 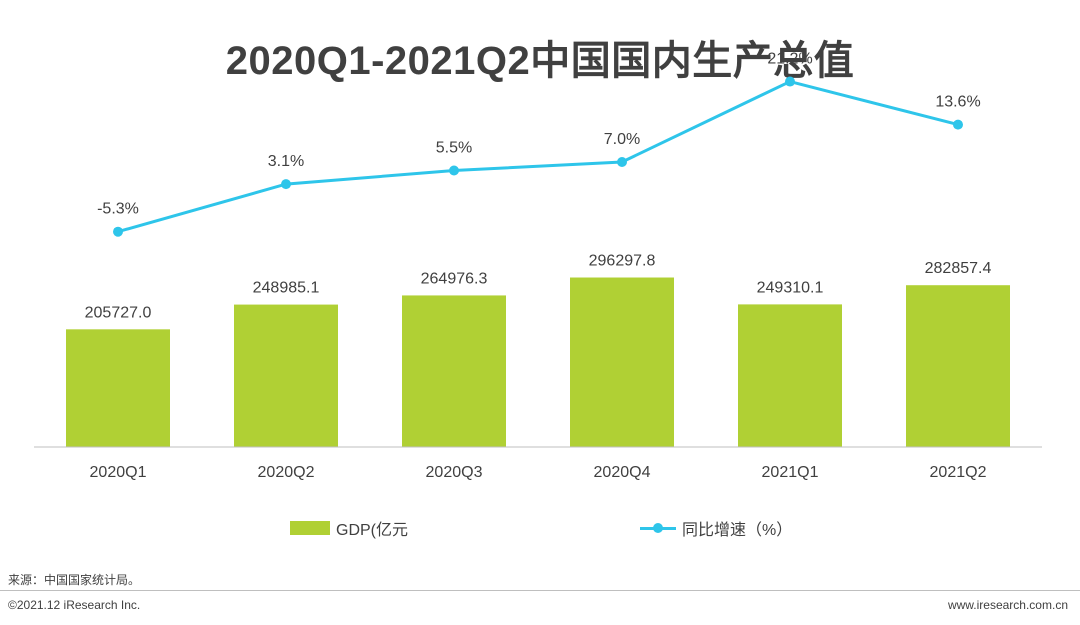 What do you see at coordinates (958, 124) in the screenshot?
I see `growth-point-2021Q2` at bounding box center [958, 124].